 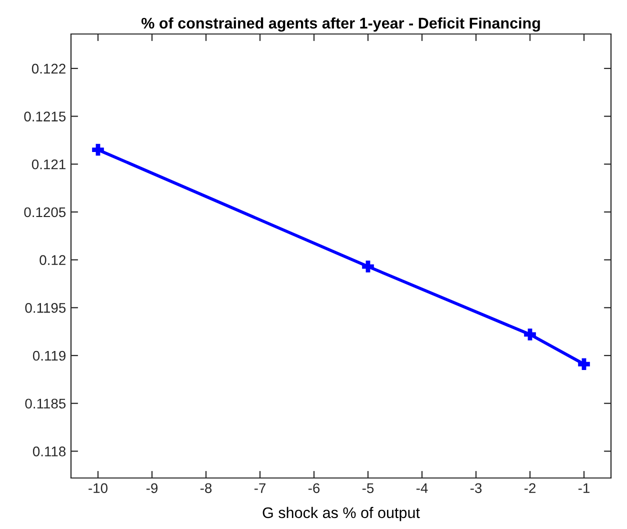 What do you see at coordinates (476, 488) in the screenshot?
I see `x-tick-label: -3` at bounding box center [476, 488].